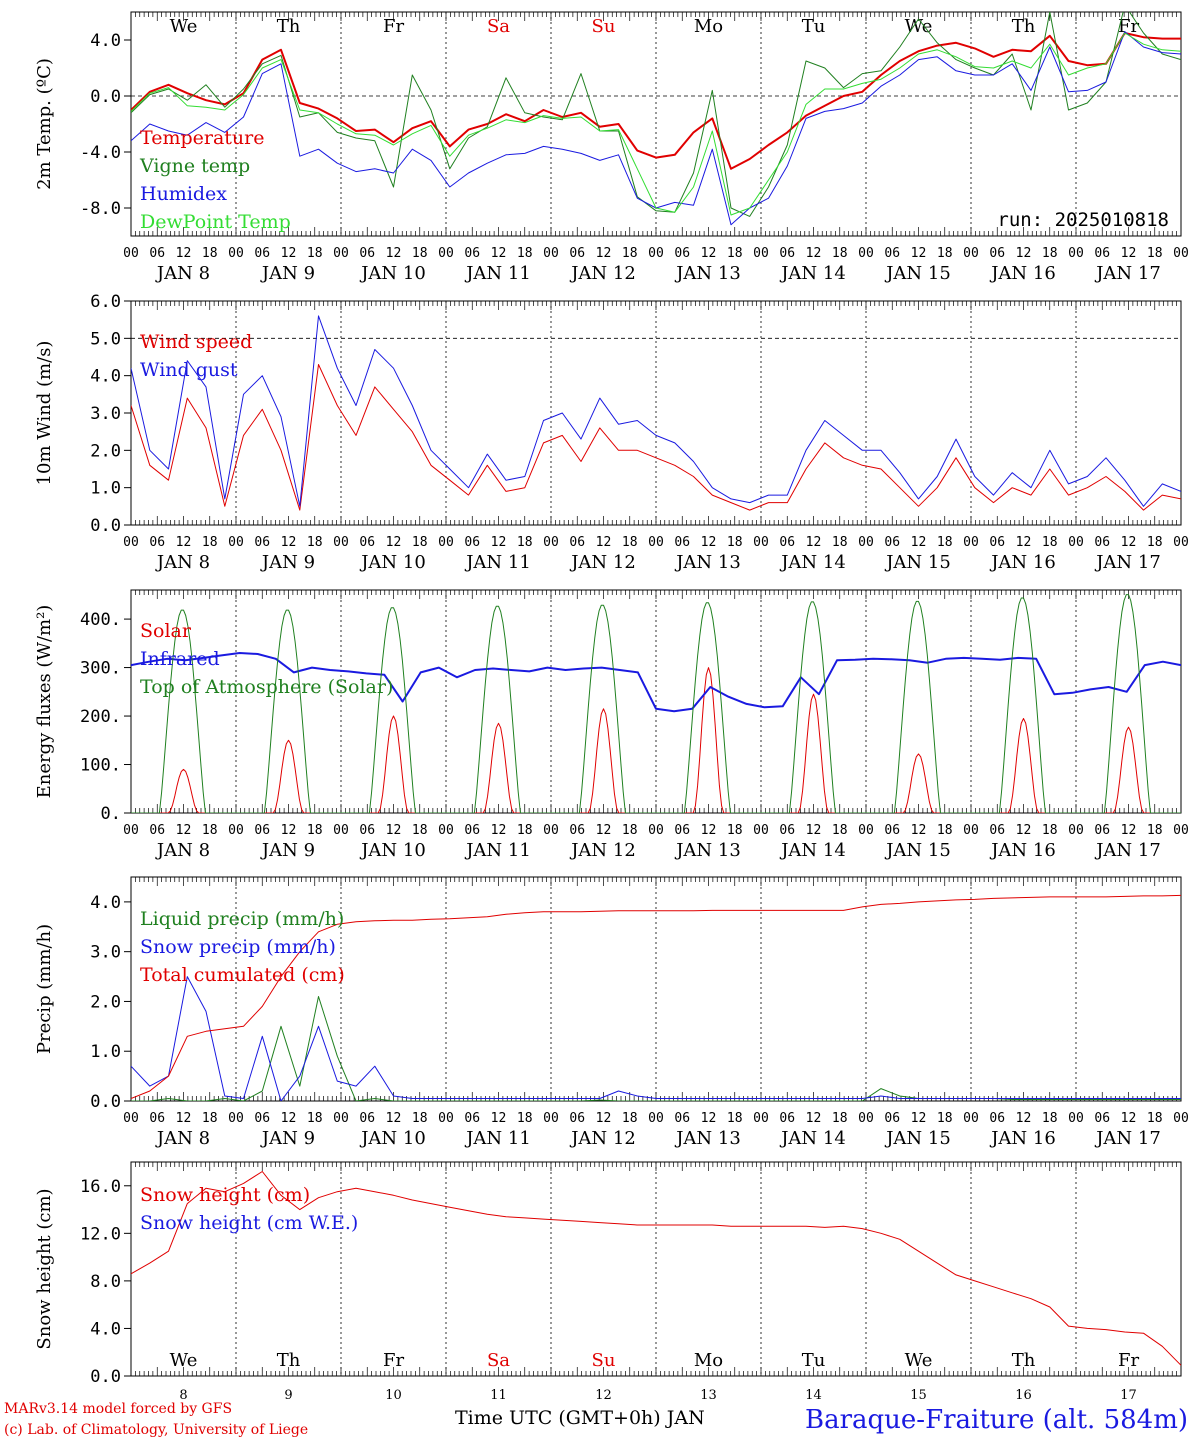  What do you see at coordinates (392, 1138) in the screenshot?
I see `day-label: JAN 10` at bounding box center [392, 1138].